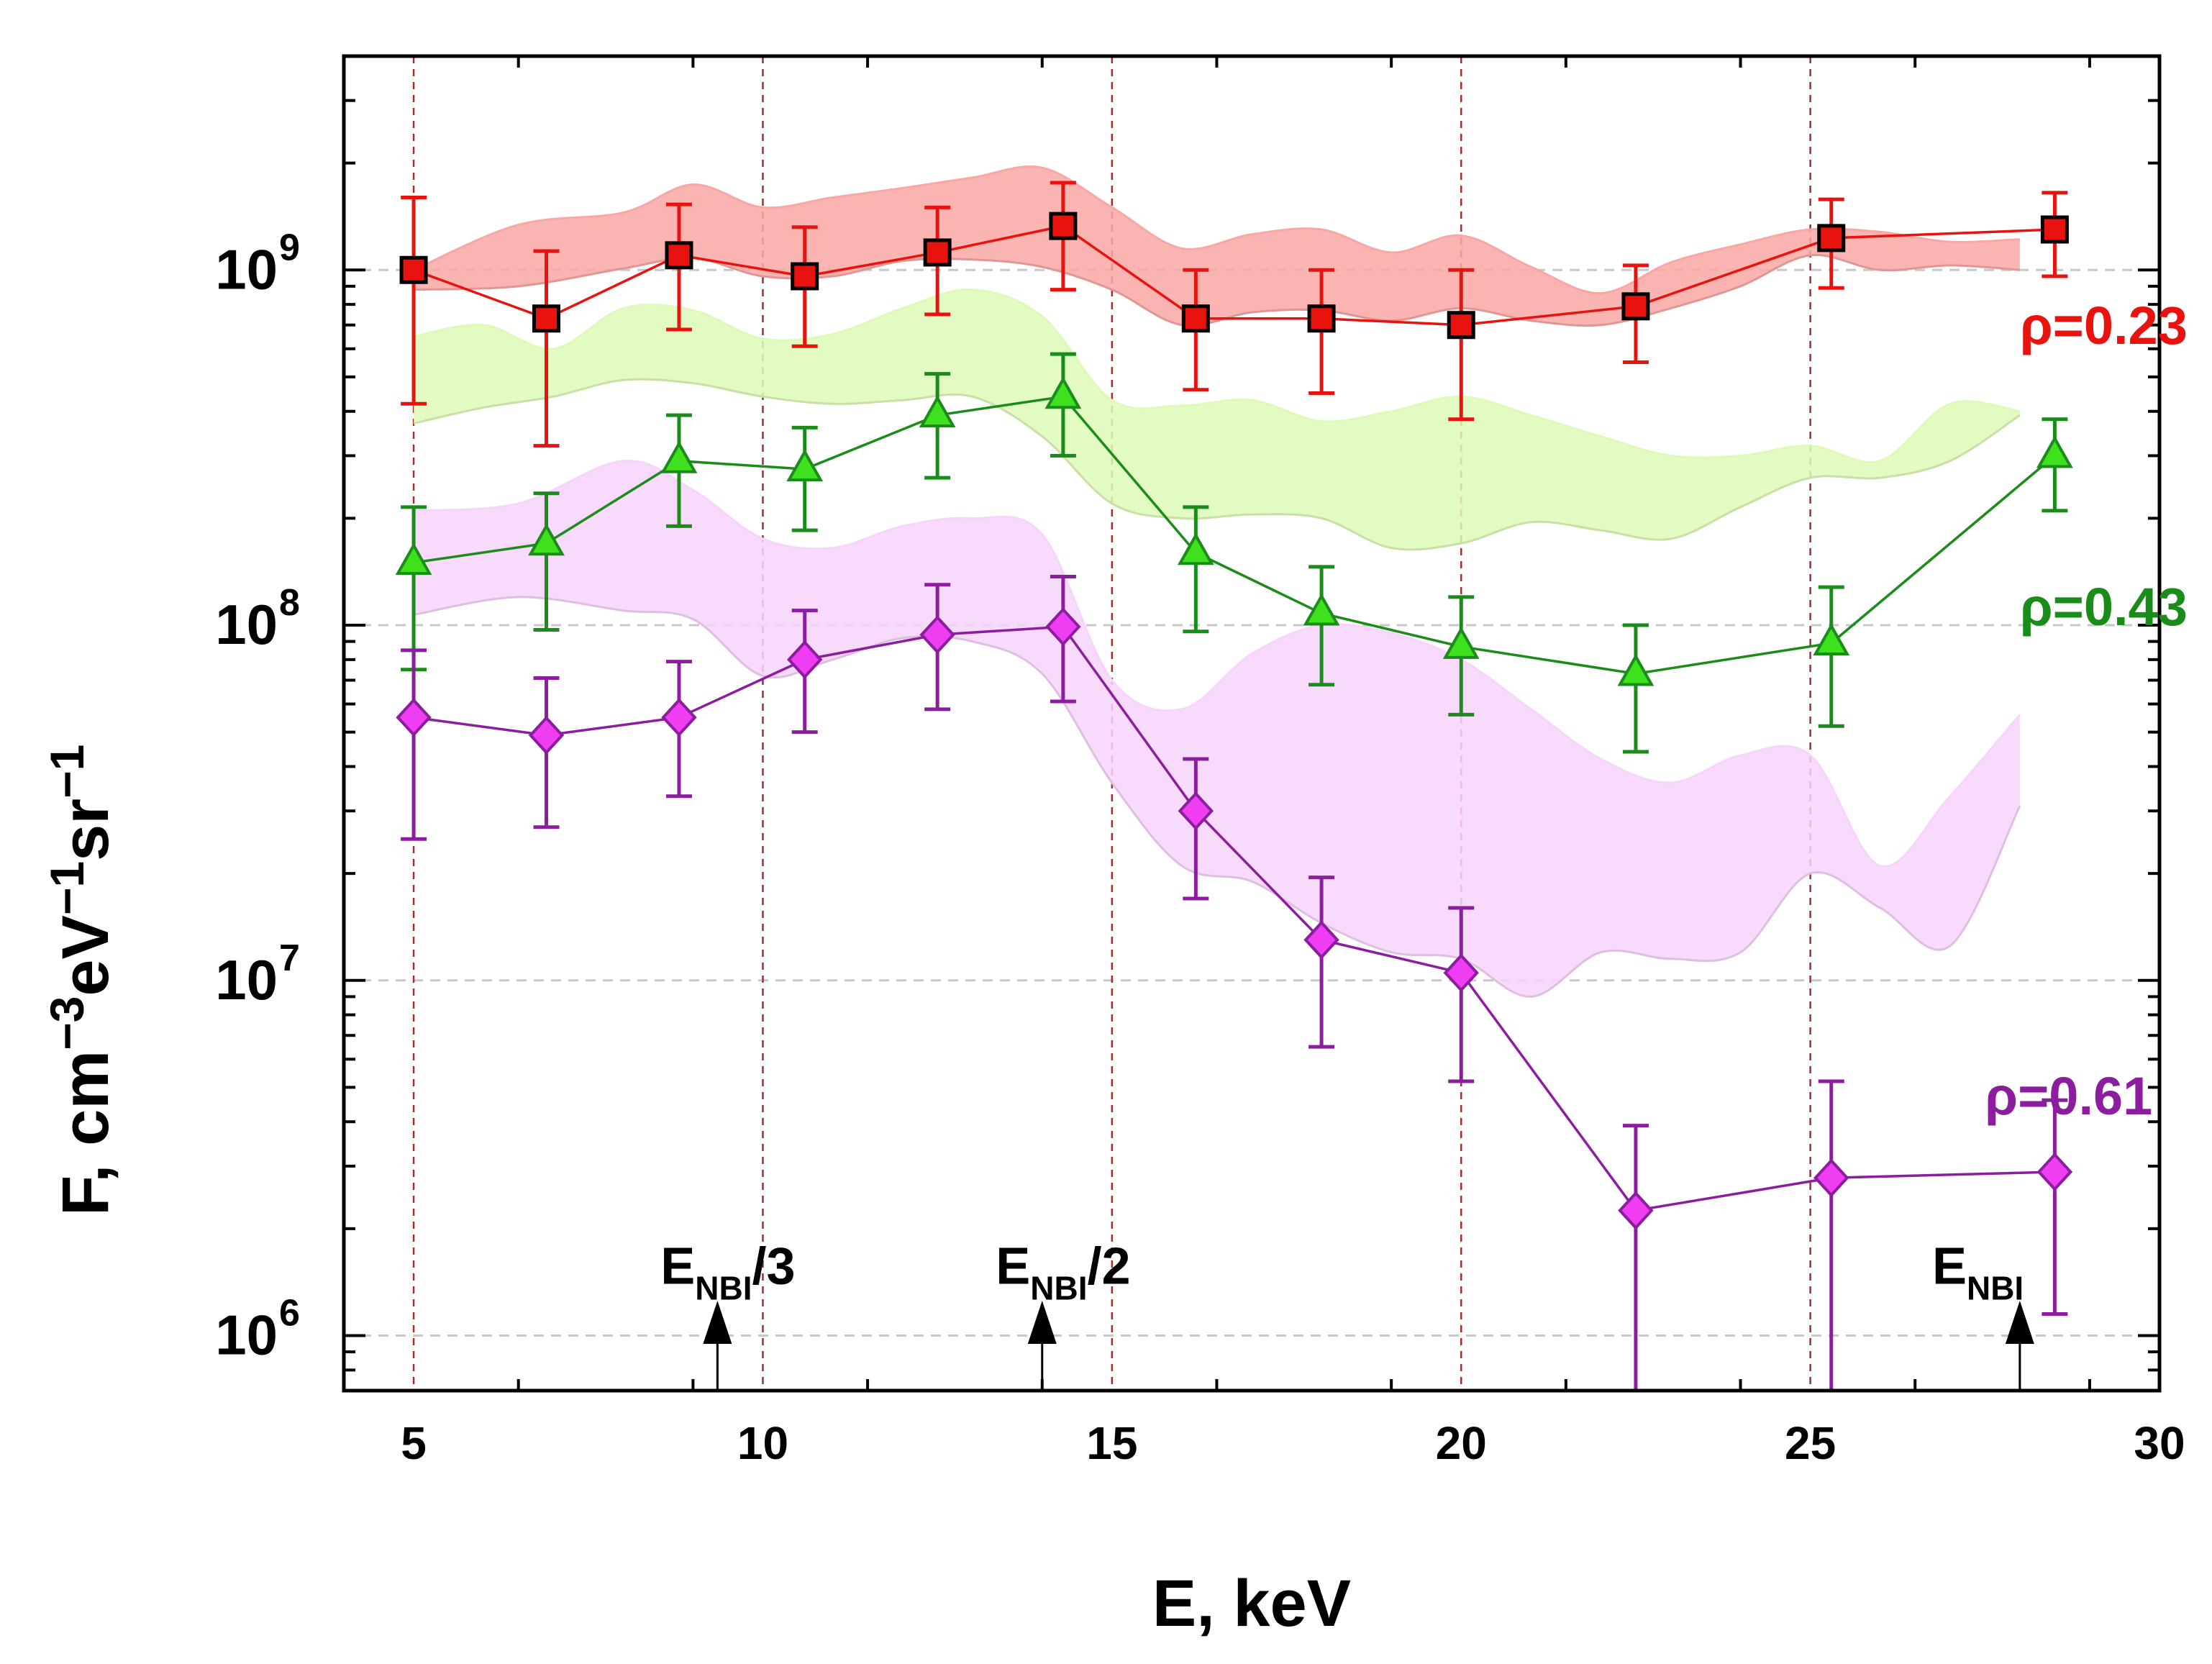 This screenshot has height=1664, width=2212. Describe the element at coordinates (2104, 325) in the screenshot. I see `series-label-0: ρ=0.23` at that location.